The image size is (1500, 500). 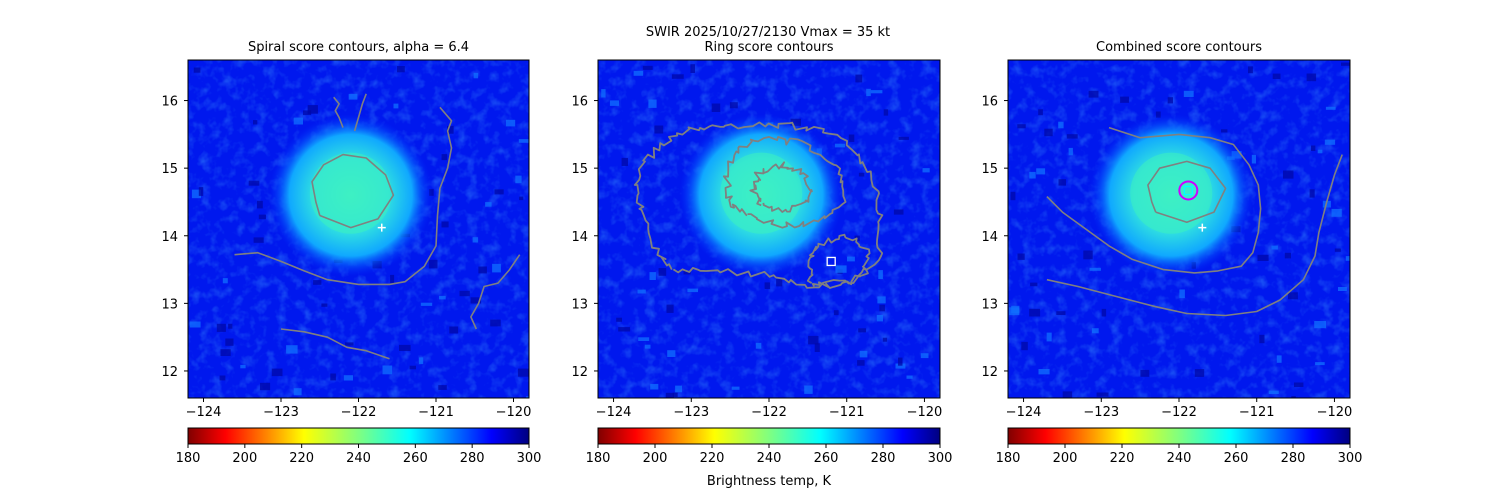 What do you see at coordinates (769, 481) in the screenshot?
I see `colorbar-label: Brightness temp, K` at bounding box center [769, 481].